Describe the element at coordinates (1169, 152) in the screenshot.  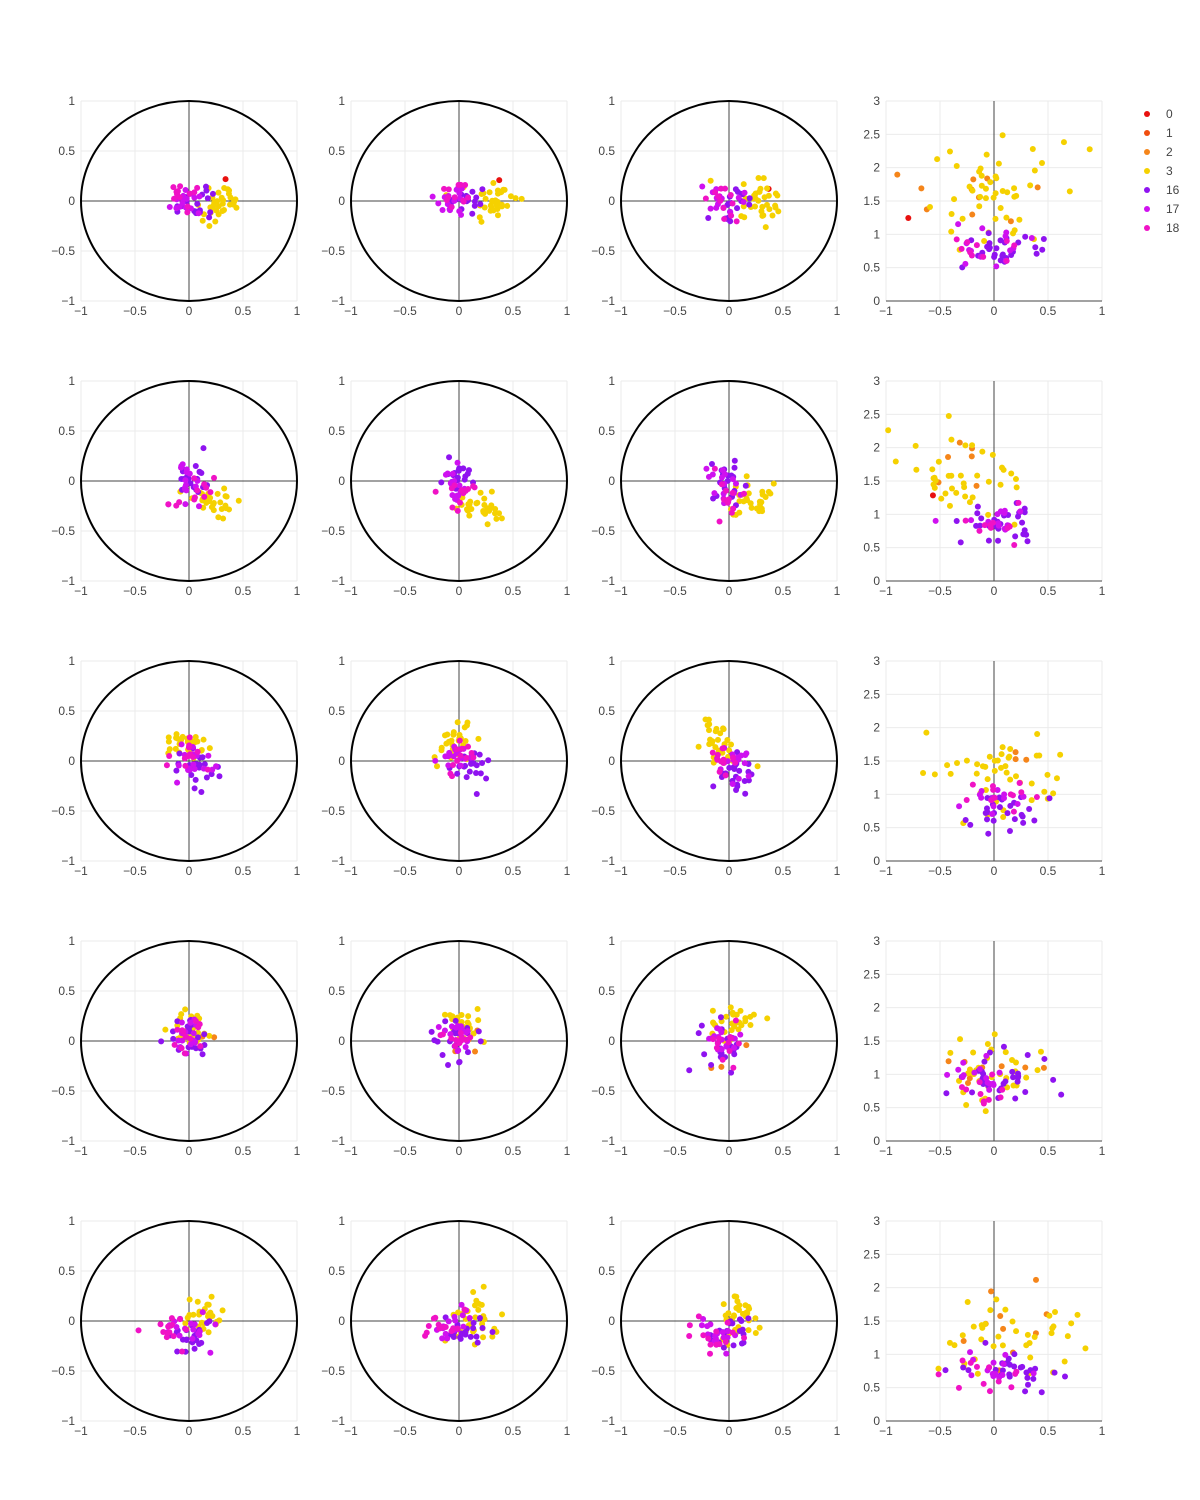
I see `legend-label-2: 2` at that location.